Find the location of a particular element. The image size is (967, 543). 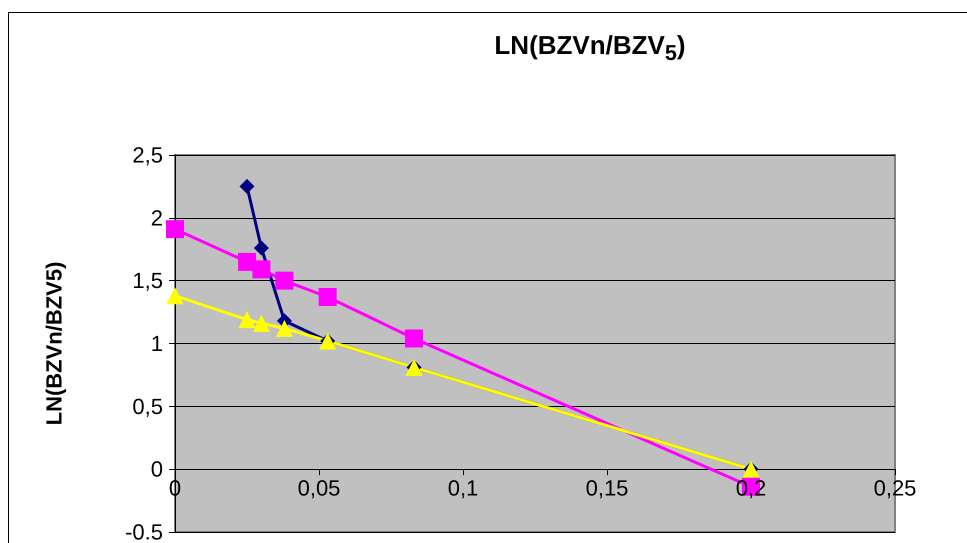

x-tick-label: 0,15 is located at coordinates (607, 488).